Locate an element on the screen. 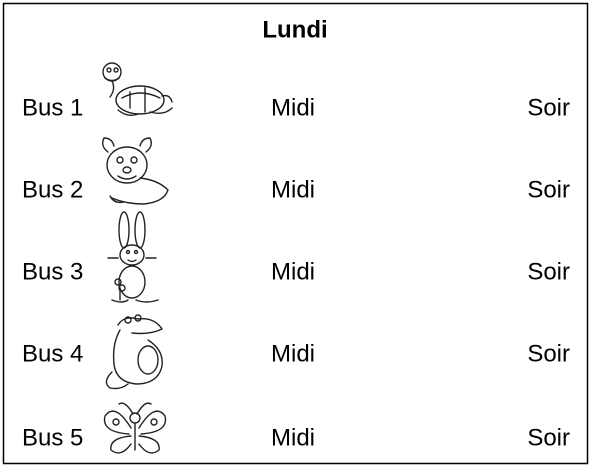 The height and width of the screenshot is (467, 591). bus-label: Bus 1 is located at coordinates (52, 107).